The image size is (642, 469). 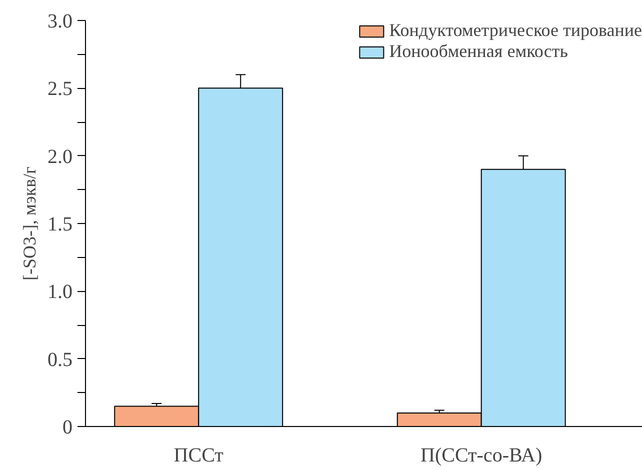 I want to click on y-axis-title: [-SO3-], мэкв/г, so click(x=30, y=223).